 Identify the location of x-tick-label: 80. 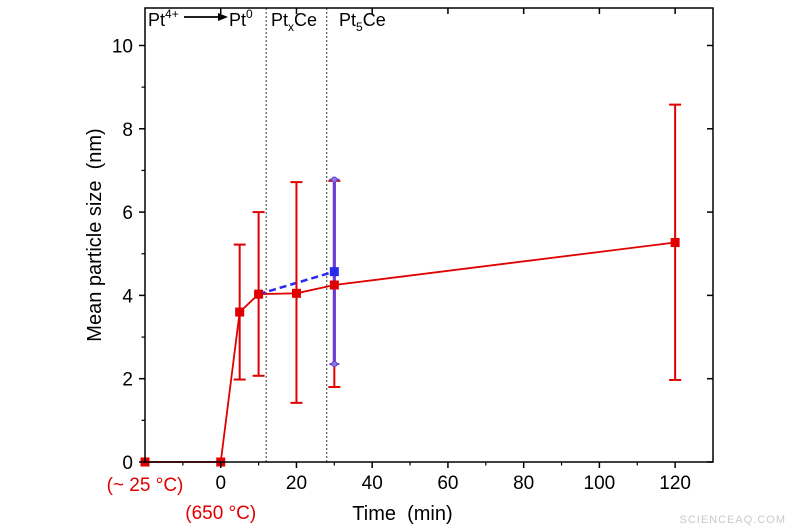
(523, 483).